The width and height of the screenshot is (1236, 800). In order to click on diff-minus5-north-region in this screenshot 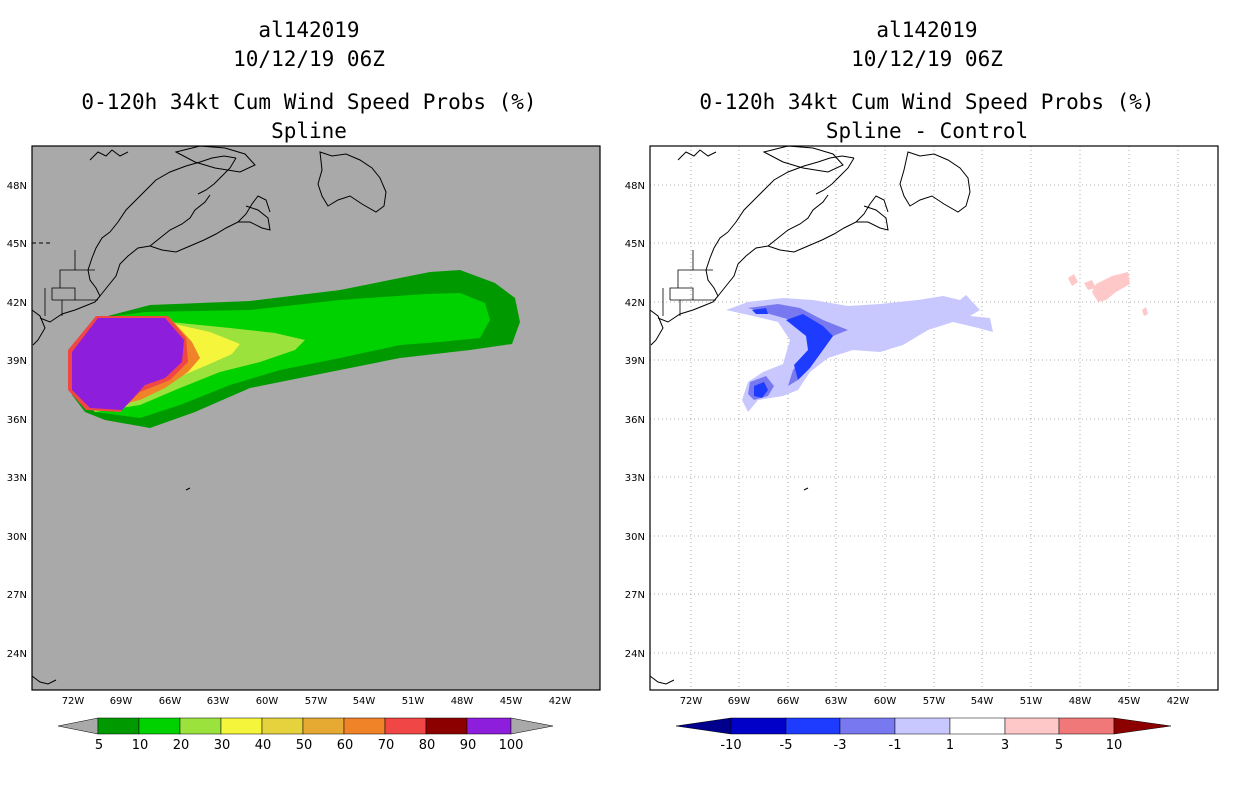, I will do `click(760, 311)`.